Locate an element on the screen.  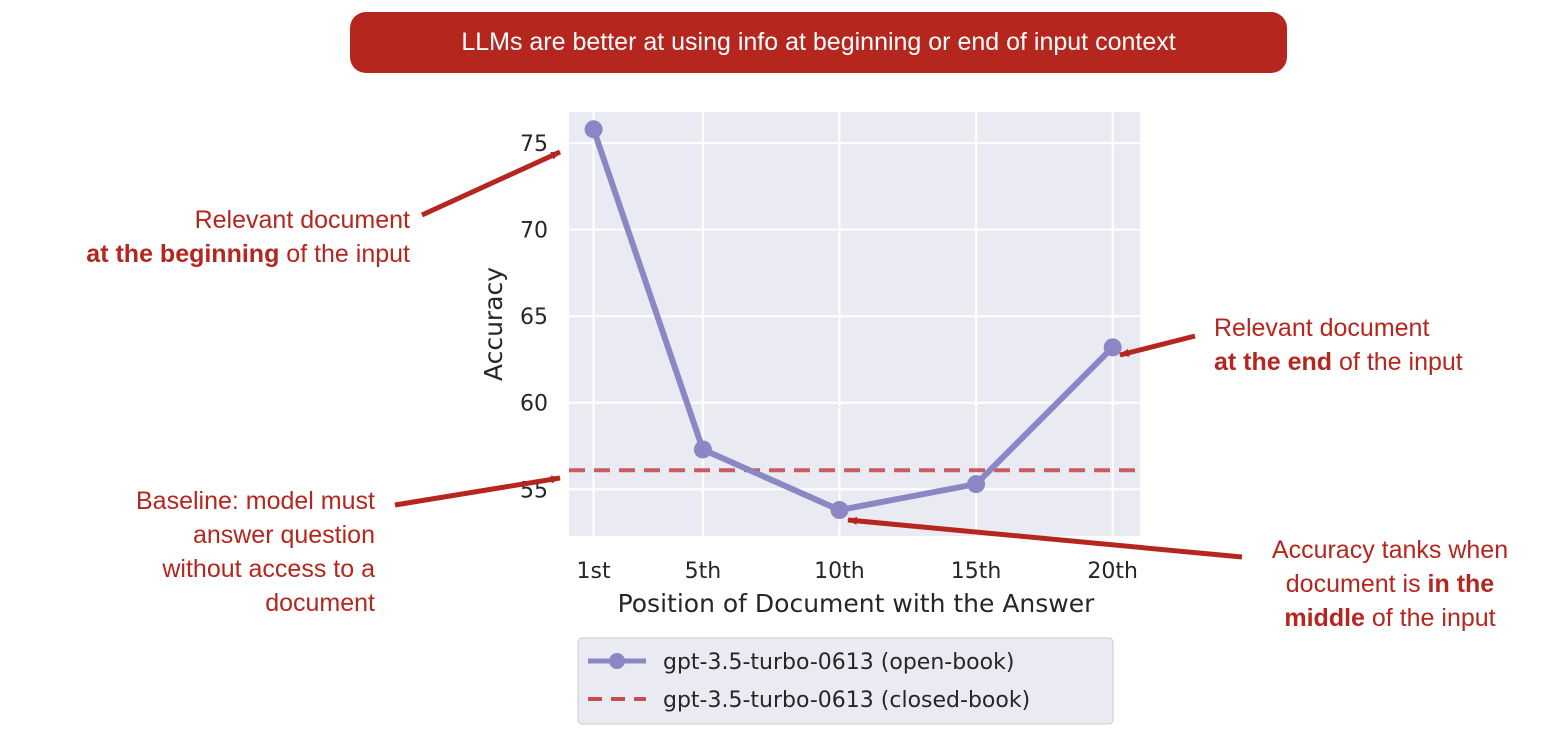
annotation-middle-bold1: in the is located at coordinates (1461, 584).